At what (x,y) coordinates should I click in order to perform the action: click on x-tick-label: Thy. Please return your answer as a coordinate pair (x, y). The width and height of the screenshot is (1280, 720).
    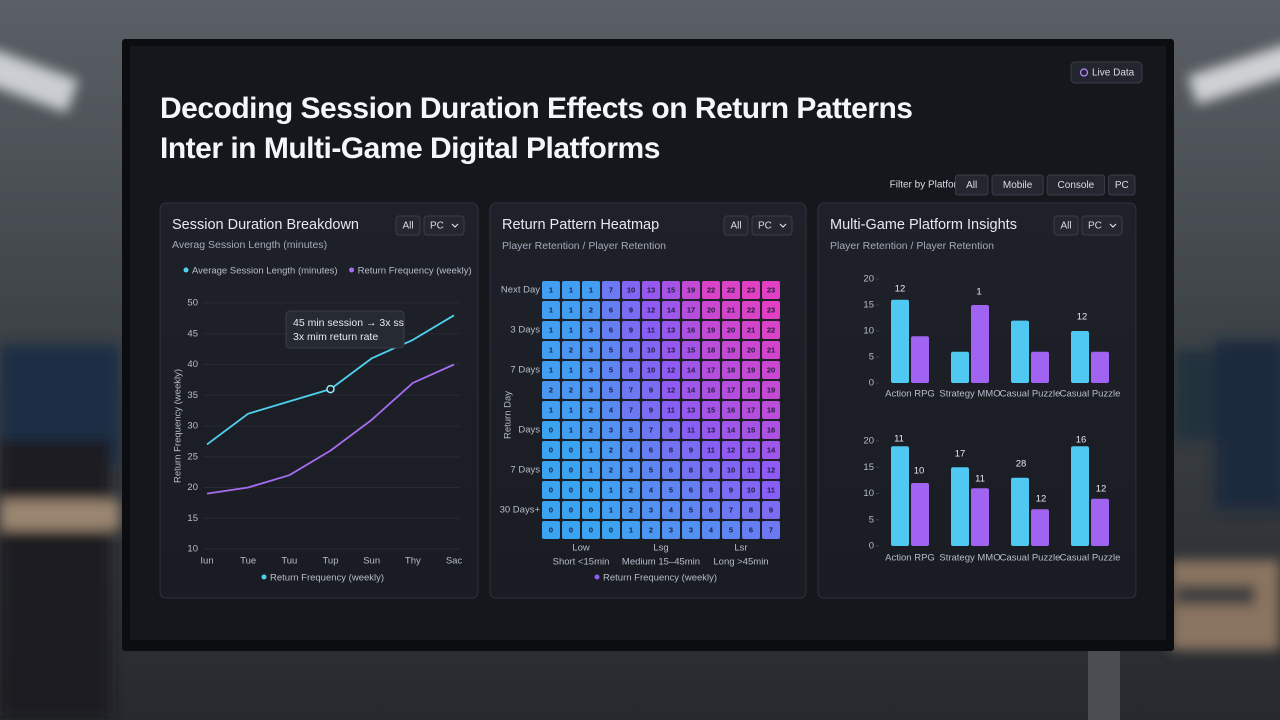
    Looking at the image, I should click on (413, 561).